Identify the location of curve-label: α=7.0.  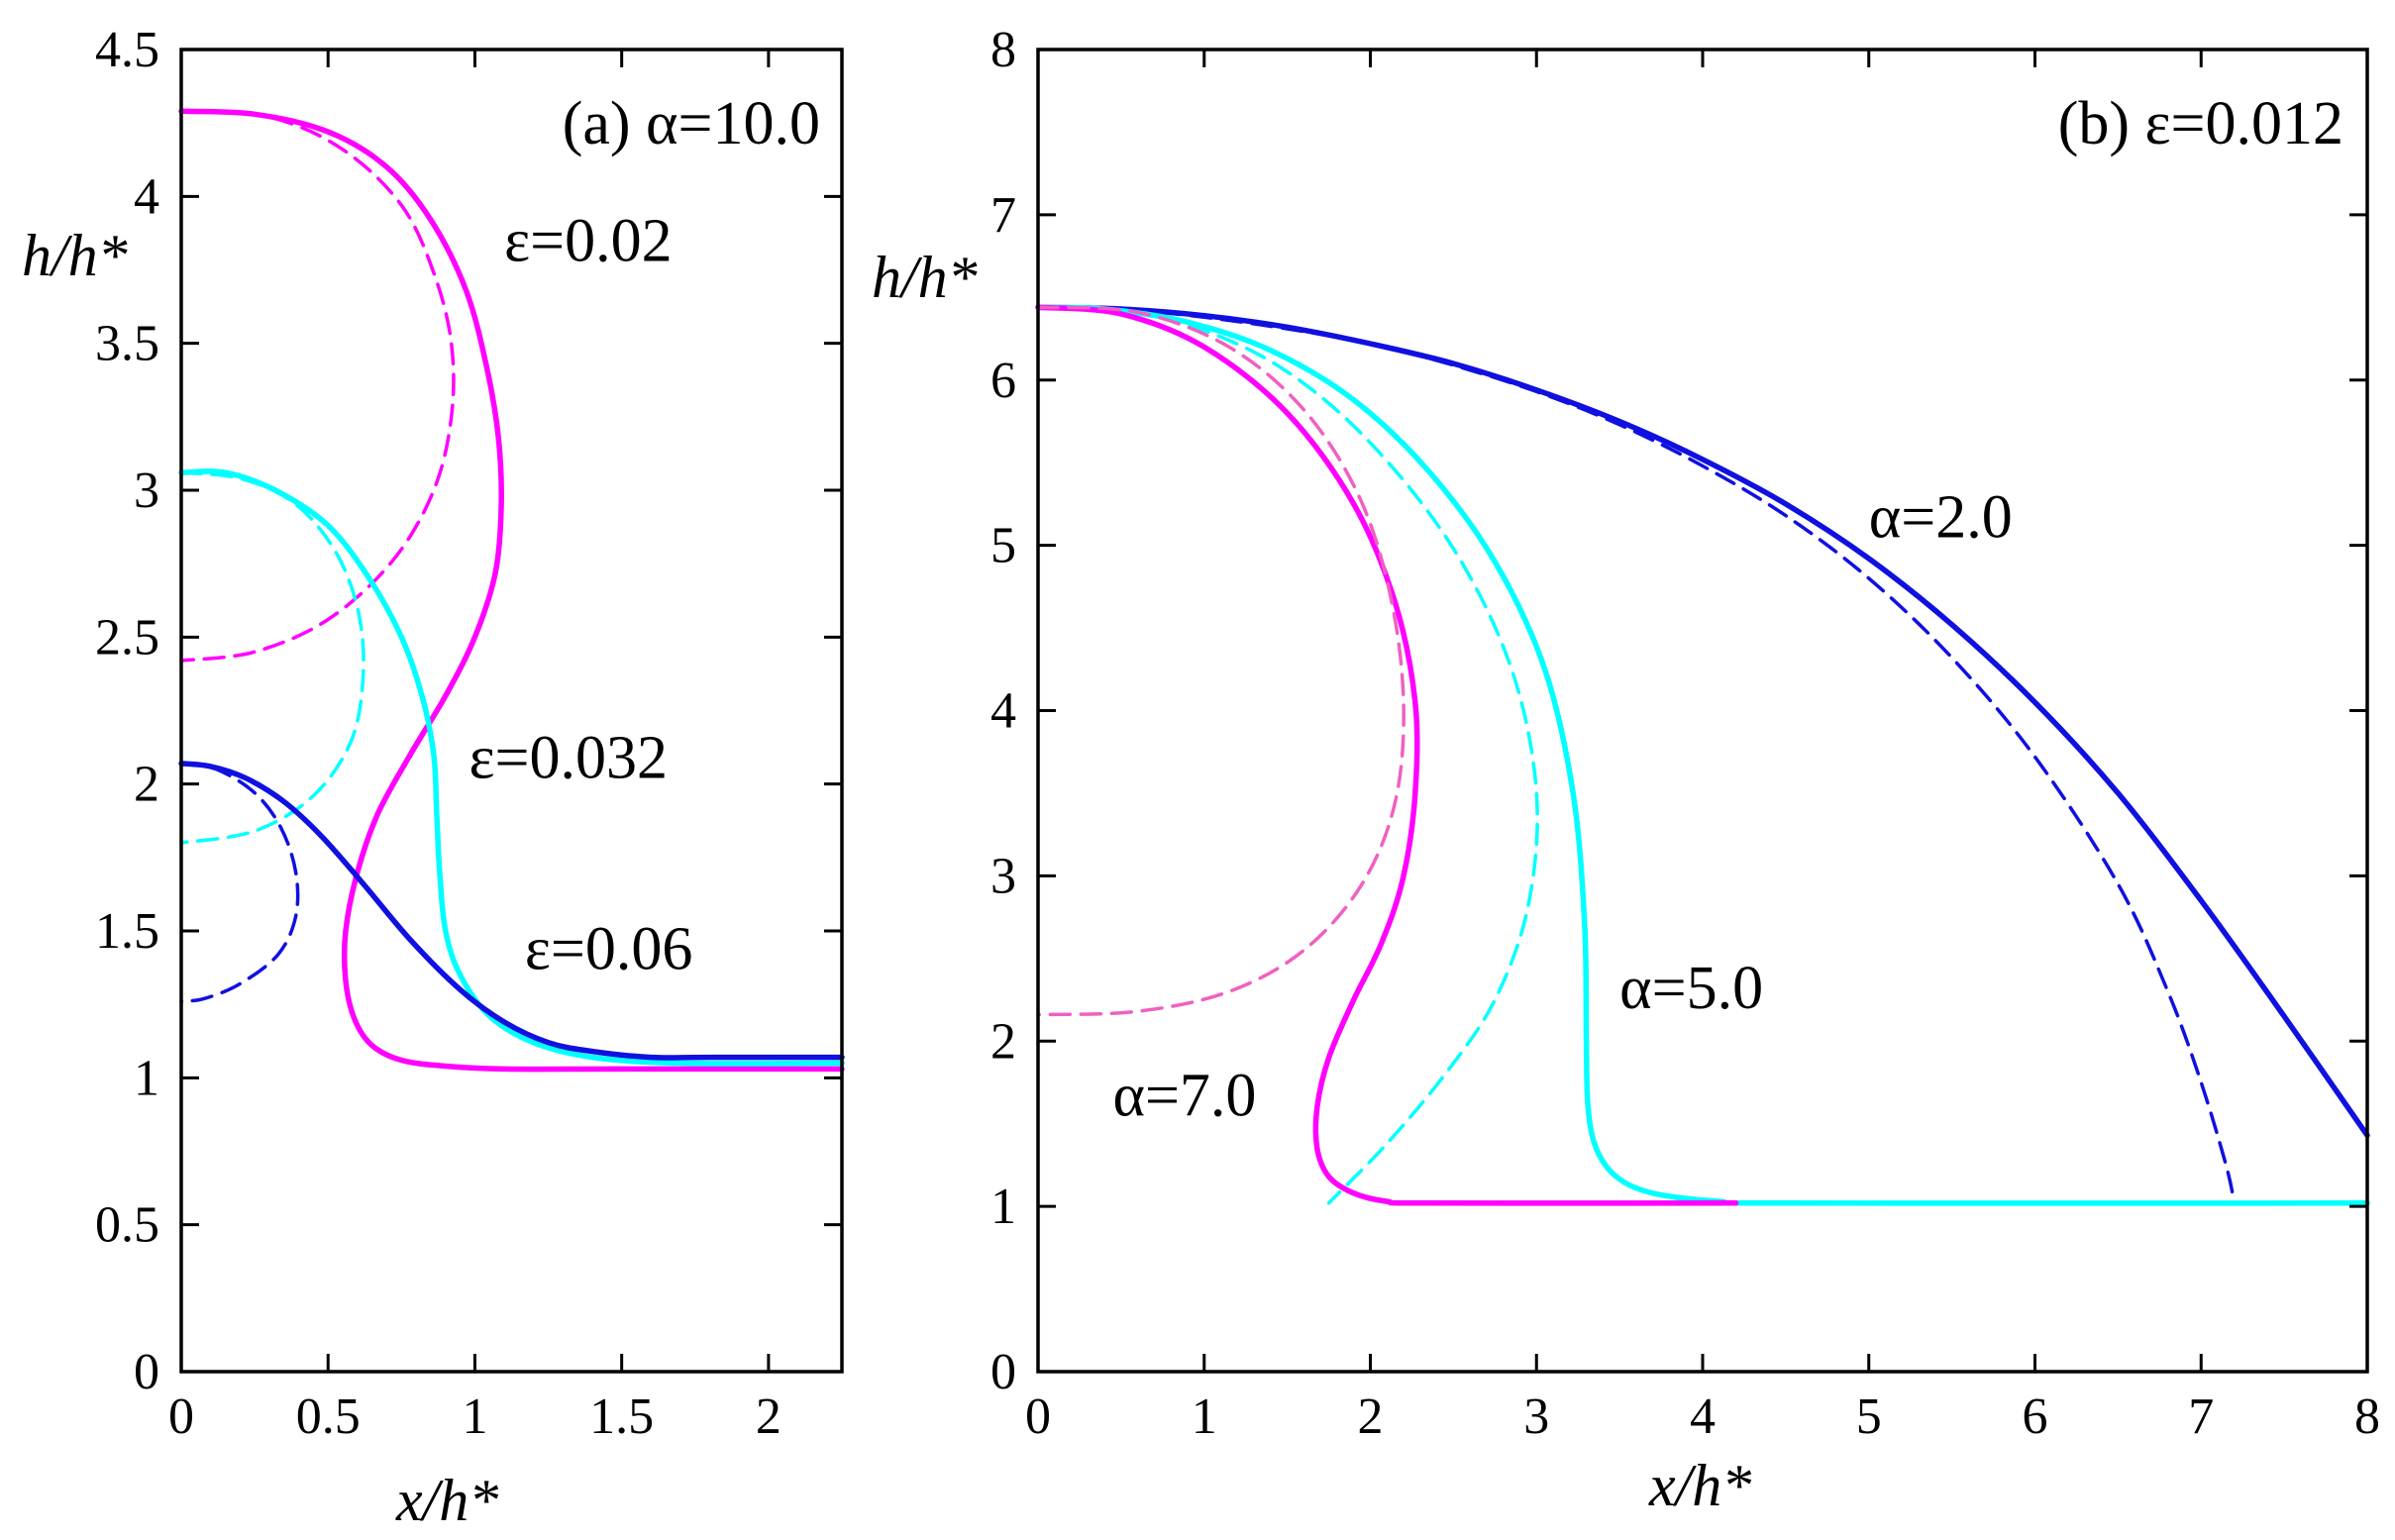
(1184, 1096).